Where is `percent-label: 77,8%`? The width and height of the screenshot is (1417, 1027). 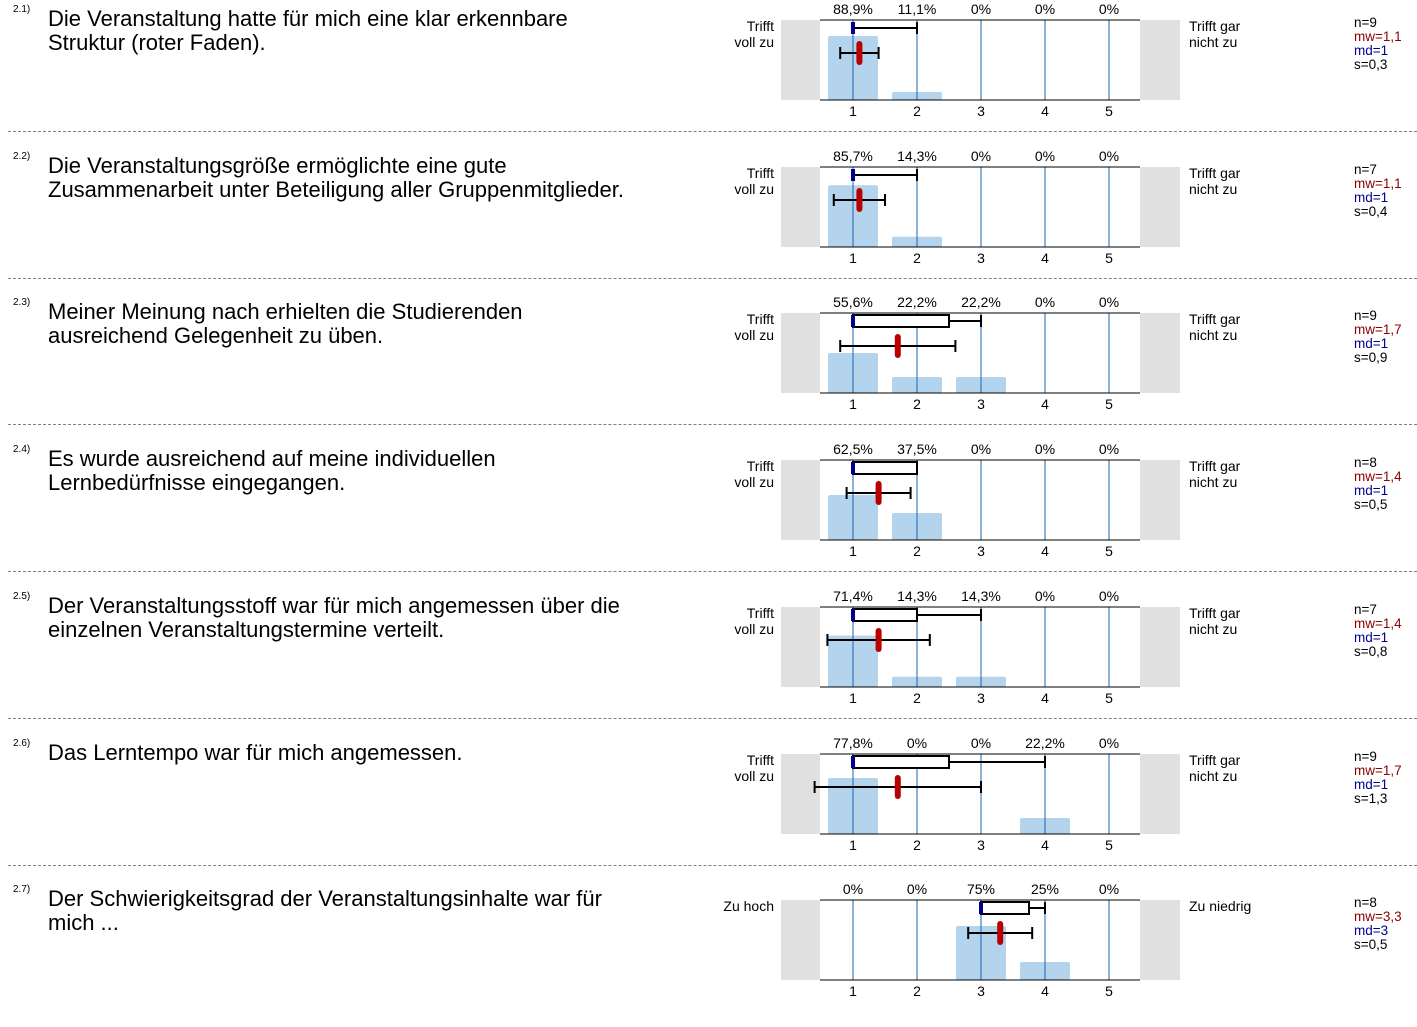 percent-label: 77,8% is located at coordinates (853, 743).